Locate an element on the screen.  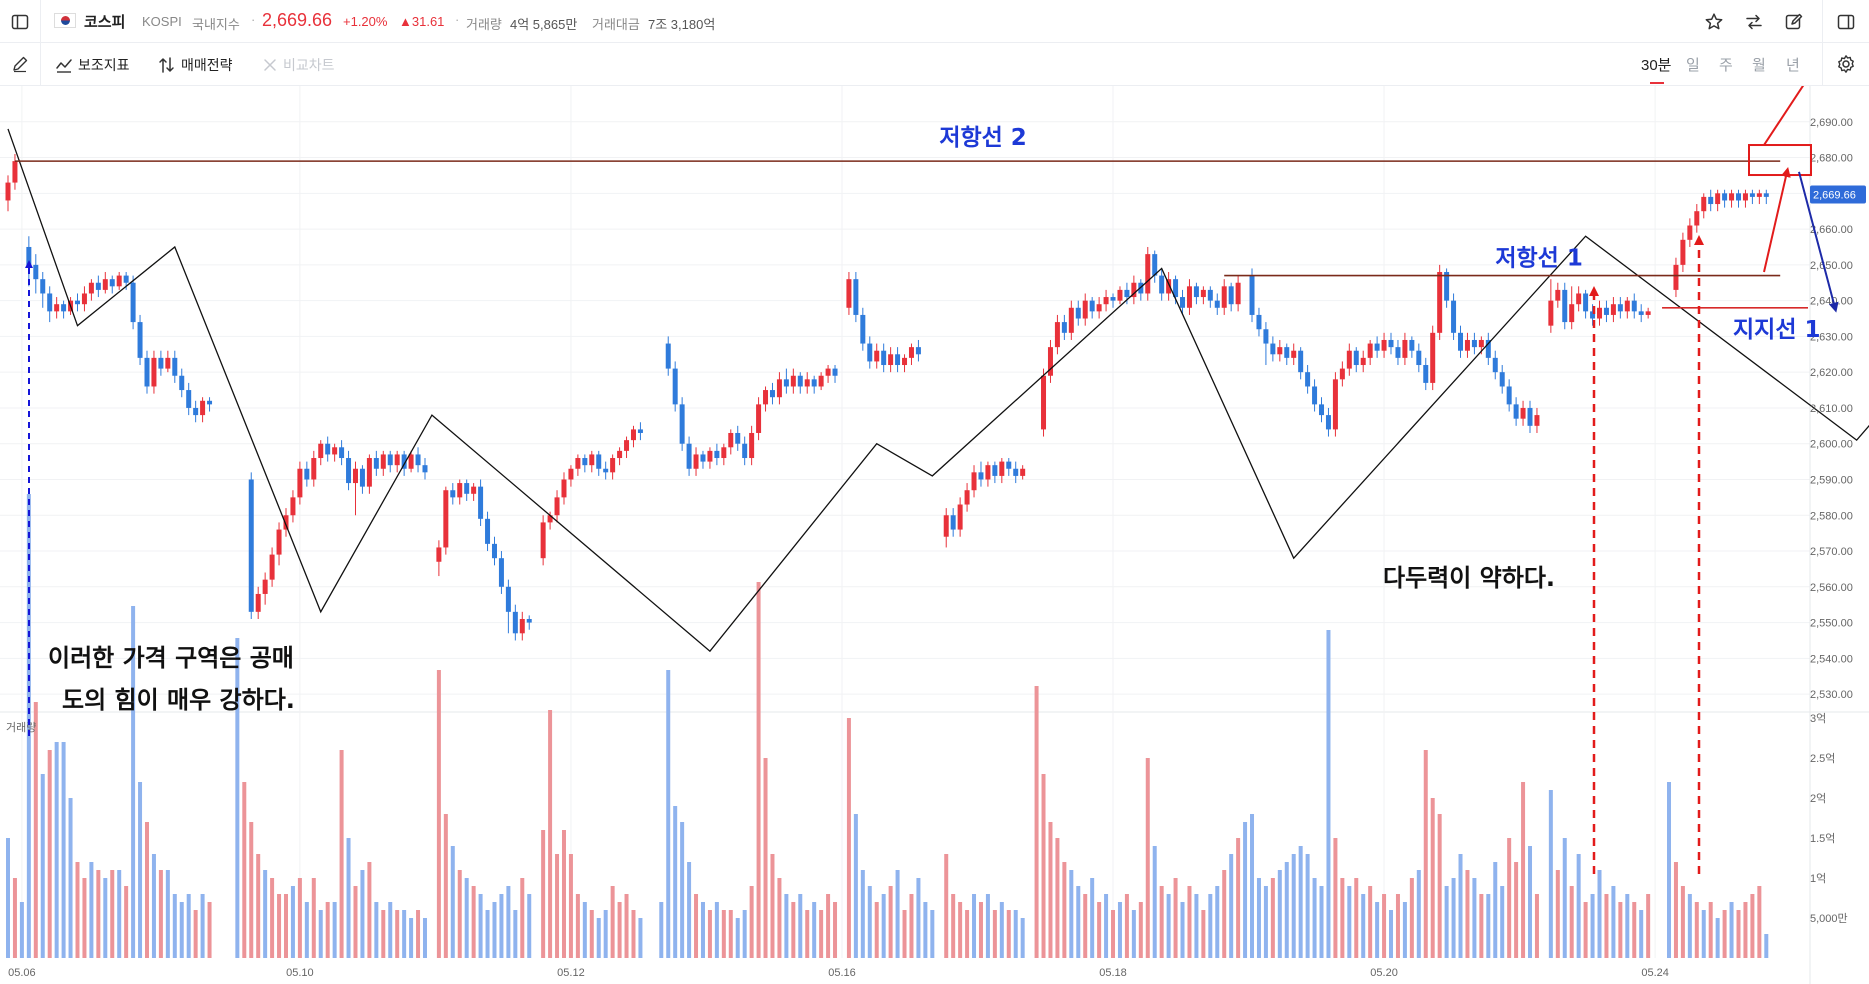
amount-value: 7조 3,180억 is located at coordinates (682, 24).